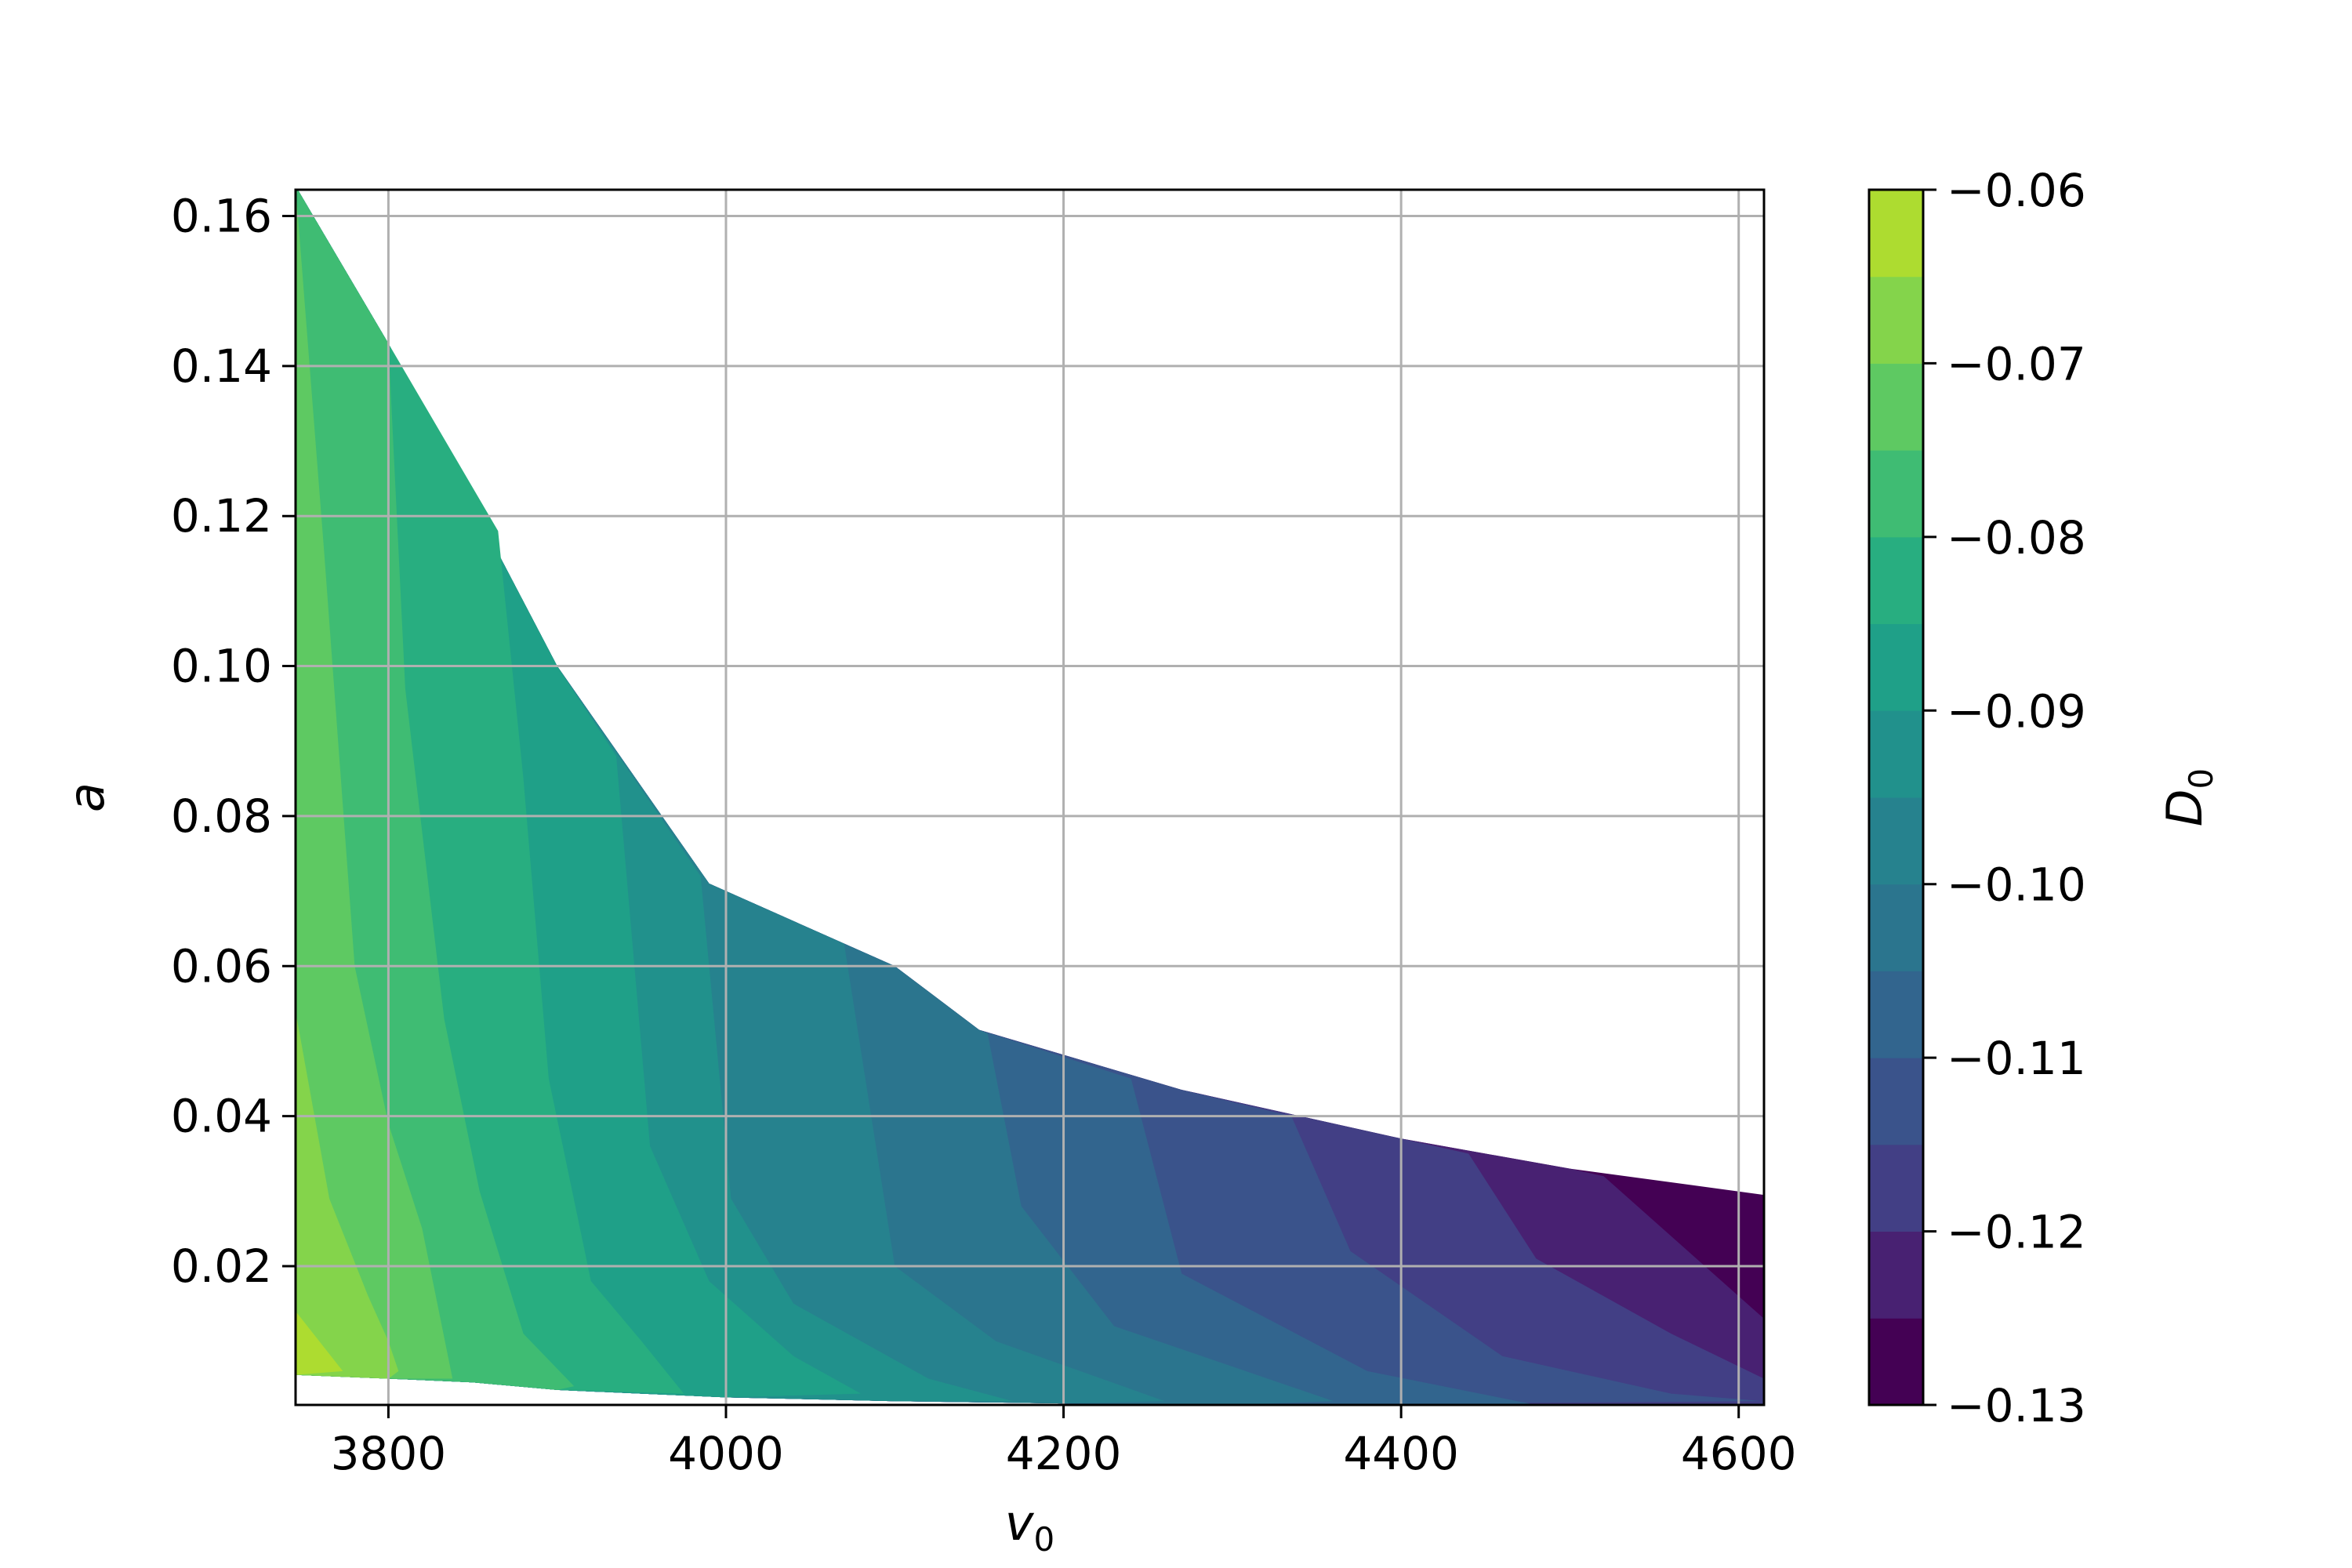 The image size is (2352, 1568). I want to click on y-tick-label: 0.16, so click(221, 215).